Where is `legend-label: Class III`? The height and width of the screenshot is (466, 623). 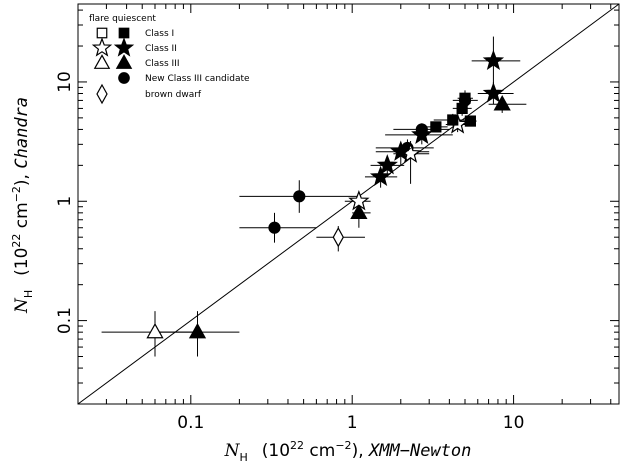 legend-label: Class III is located at coordinates (162, 64).